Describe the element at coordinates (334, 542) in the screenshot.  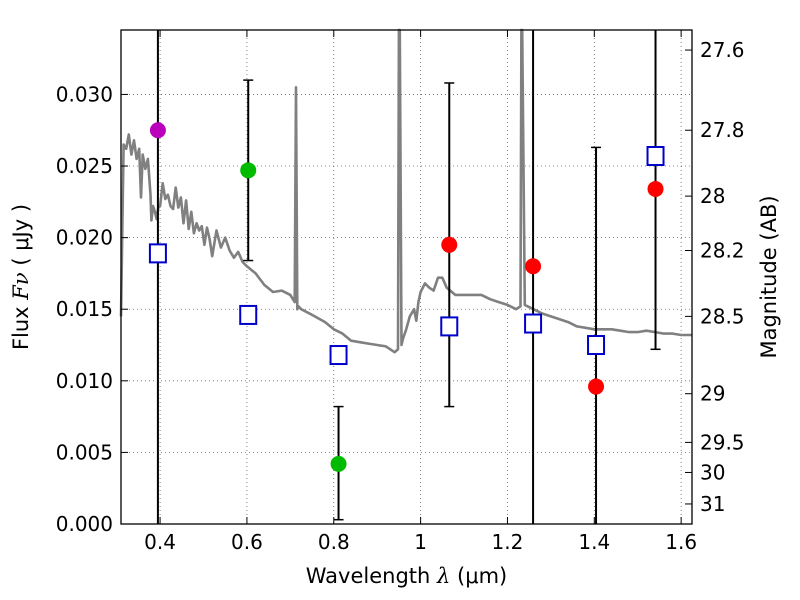
I see `x-tick-label: 0.8` at that location.